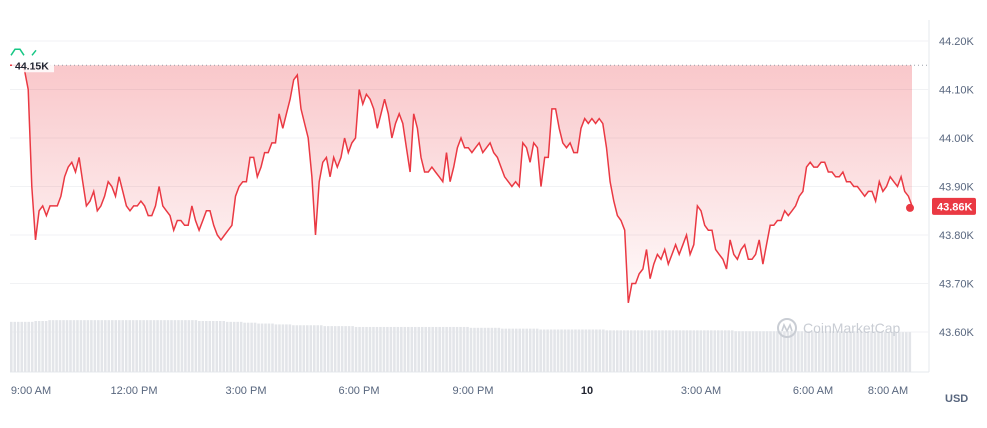 The image size is (987, 428). What do you see at coordinates (587, 391) in the screenshot?
I see `x-tick-label: 10` at bounding box center [587, 391].